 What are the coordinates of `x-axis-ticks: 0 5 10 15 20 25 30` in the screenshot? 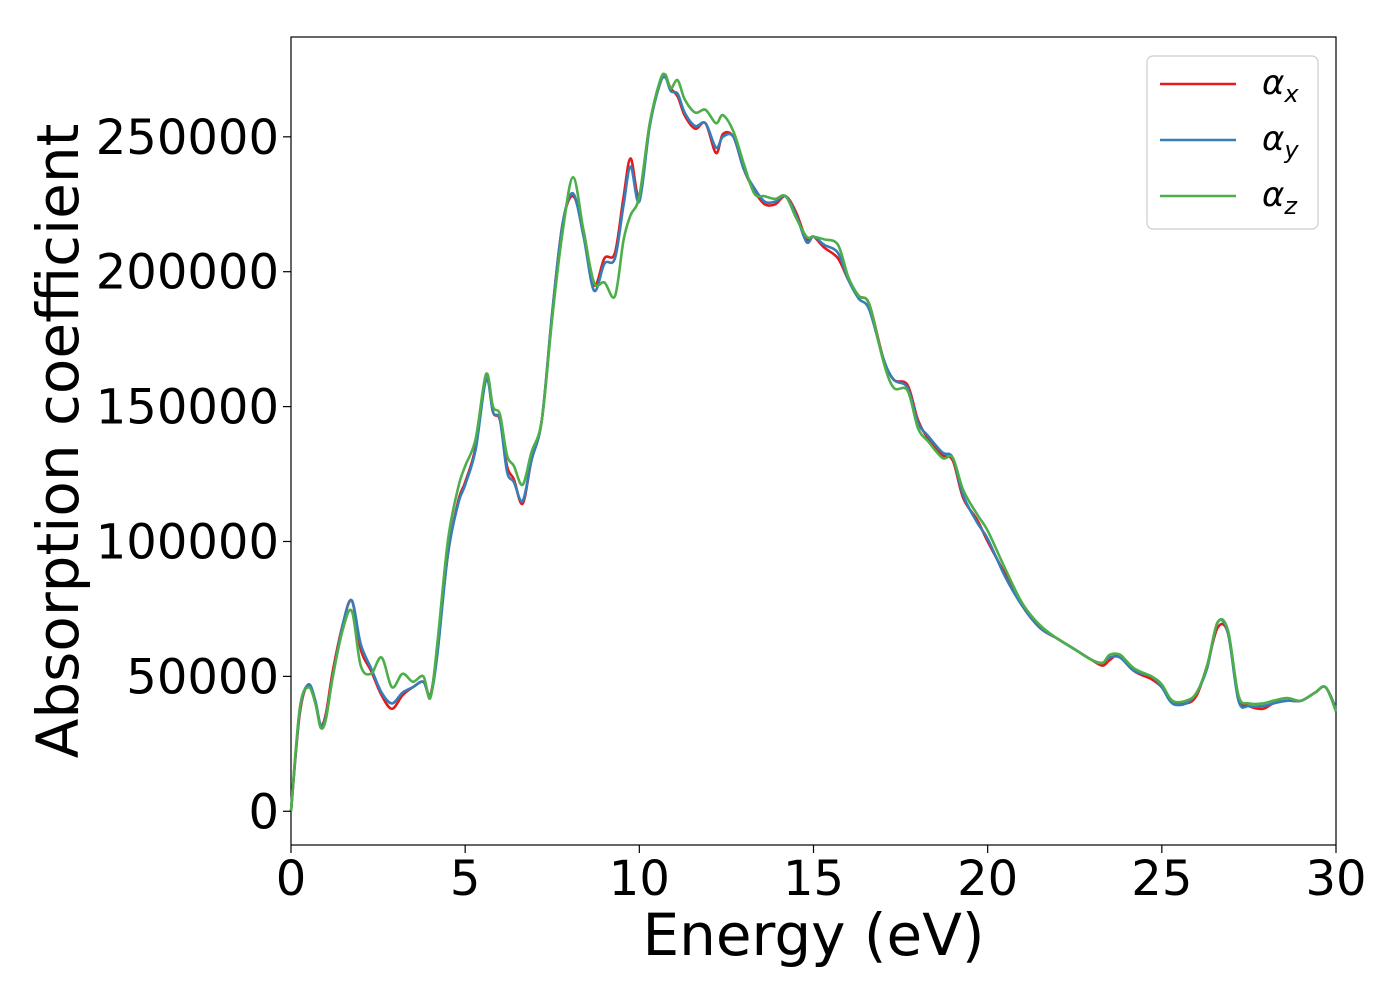 It's located at (821, 876).